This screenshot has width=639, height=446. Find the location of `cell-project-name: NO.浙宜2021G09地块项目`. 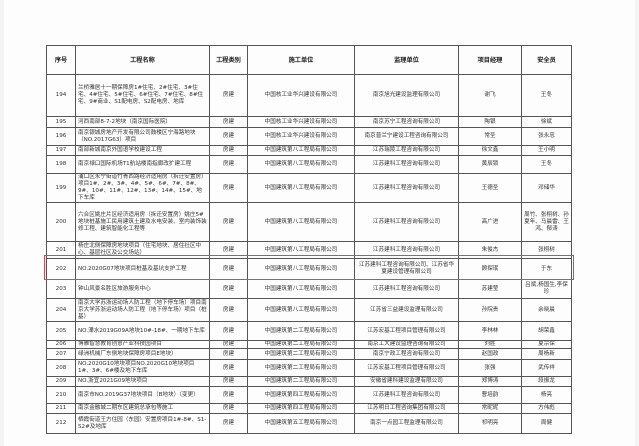

cell-project-name: NO.浙宜2021G09地块项目 is located at coordinates (142, 381).